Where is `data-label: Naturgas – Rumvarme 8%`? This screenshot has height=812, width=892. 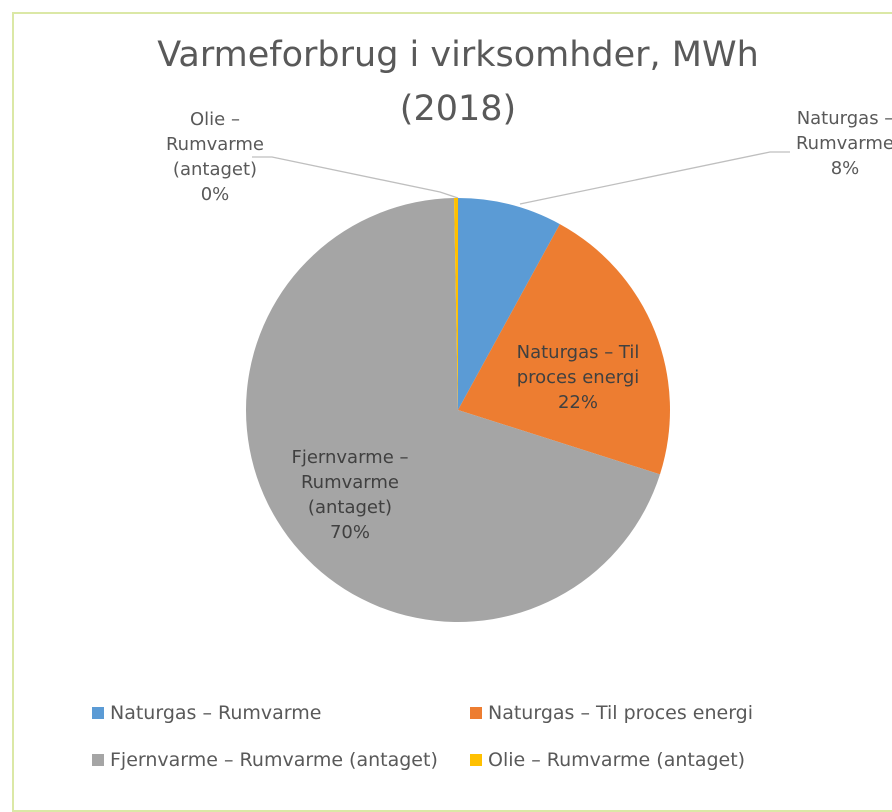 data-label: Naturgas – Rumvarme 8% is located at coordinates (833, 143).